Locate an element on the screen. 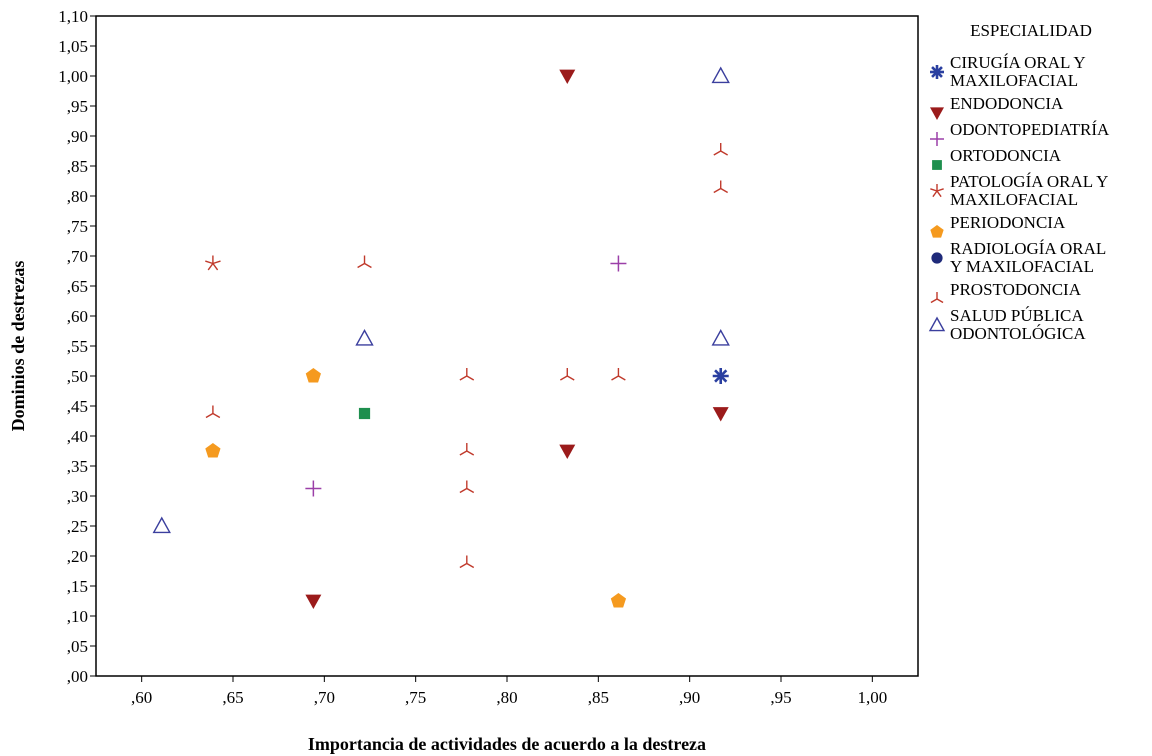 This screenshot has height=756, width=1152. legend-item: PROSTODONCIA is located at coordinates (1006, 292).